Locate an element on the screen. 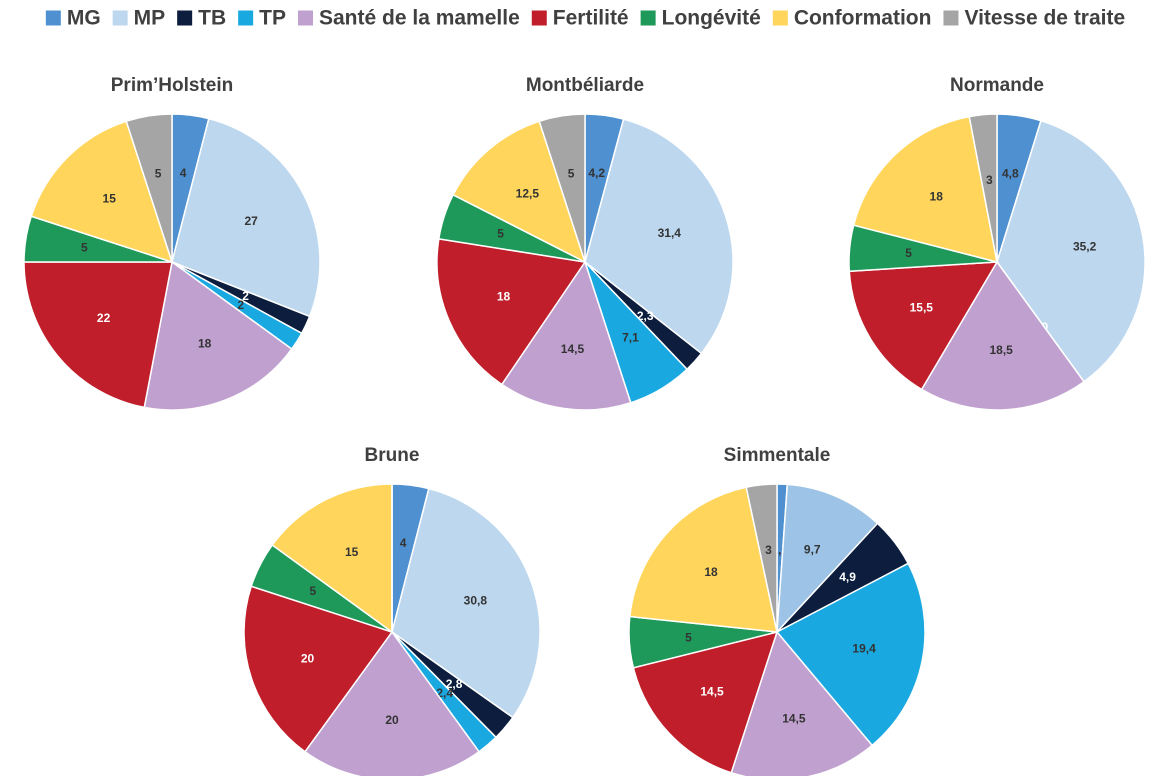  data-label: 22 is located at coordinates (104, 318).